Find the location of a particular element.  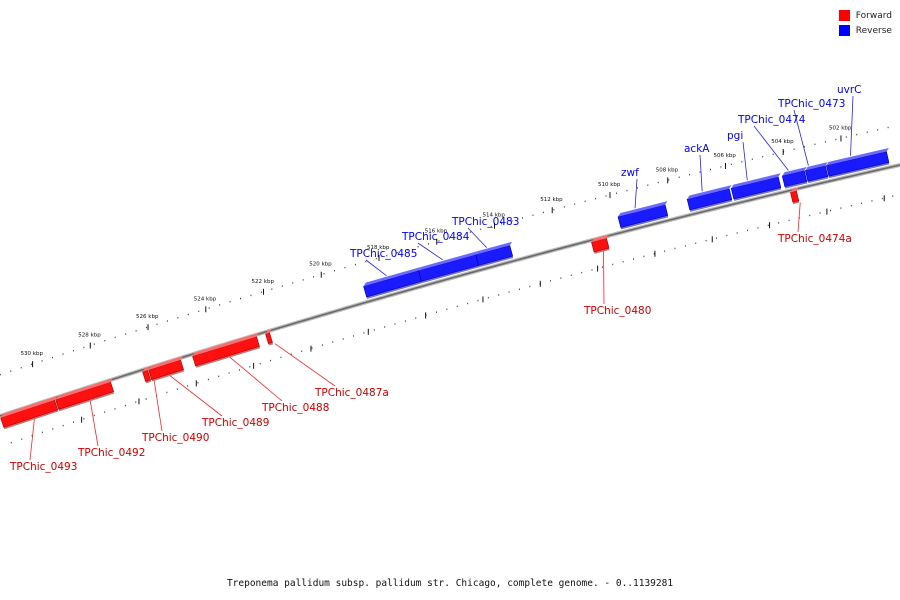

gene-label-reverse: TPChic_0485 is located at coordinates (383, 254).